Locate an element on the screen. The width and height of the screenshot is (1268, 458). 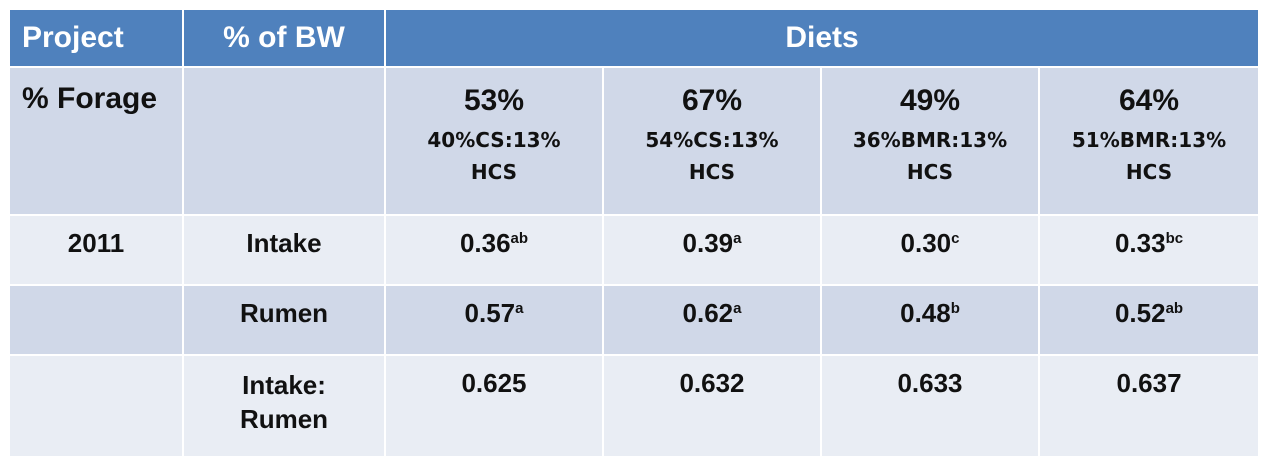
diet-1-composition: 40%CS:13% HCS is located at coordinates (494, 156).